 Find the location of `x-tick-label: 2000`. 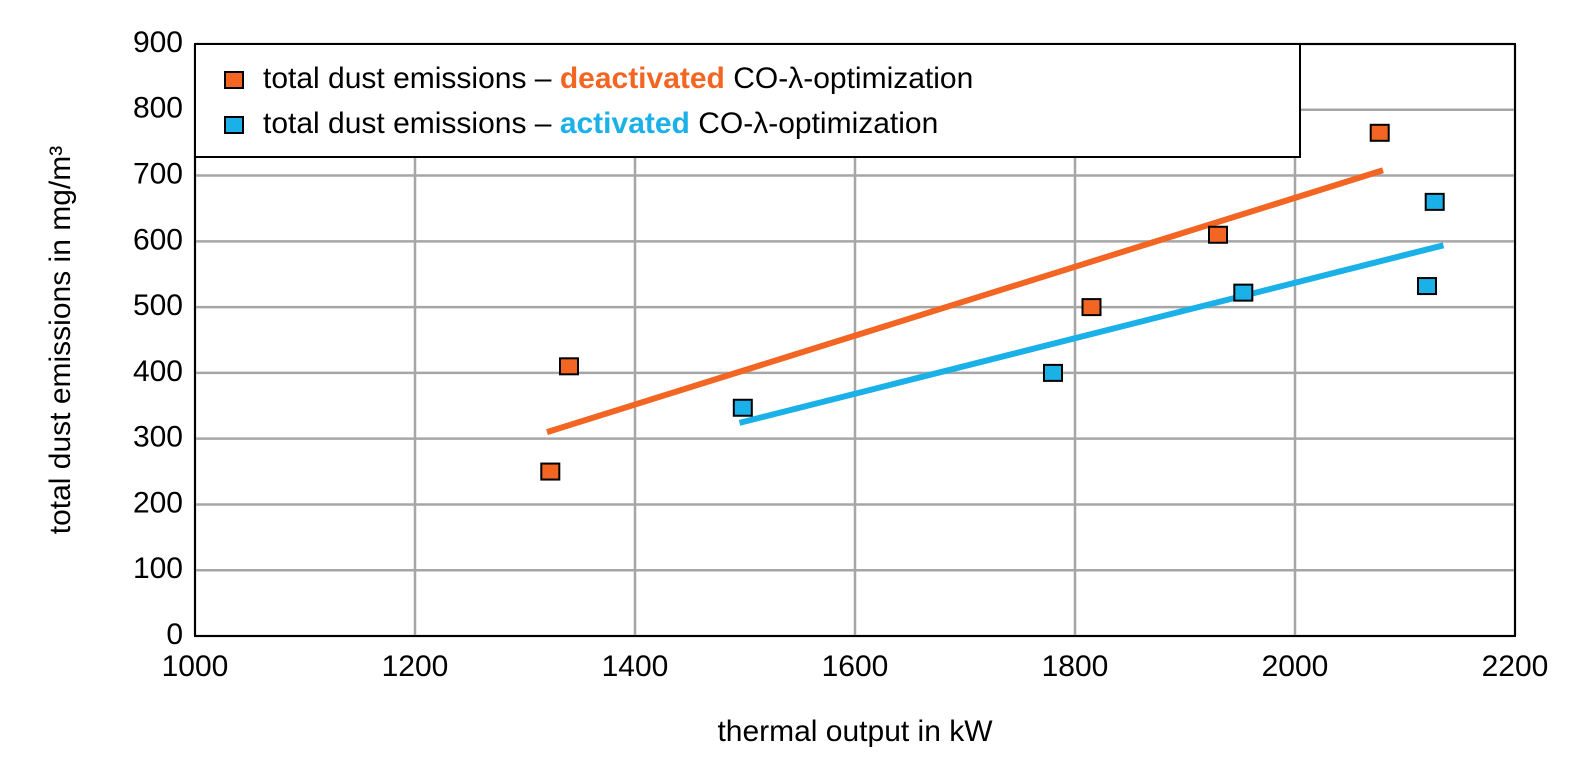

x-tick-label: 2000 is located at coordinates (1295, 666).